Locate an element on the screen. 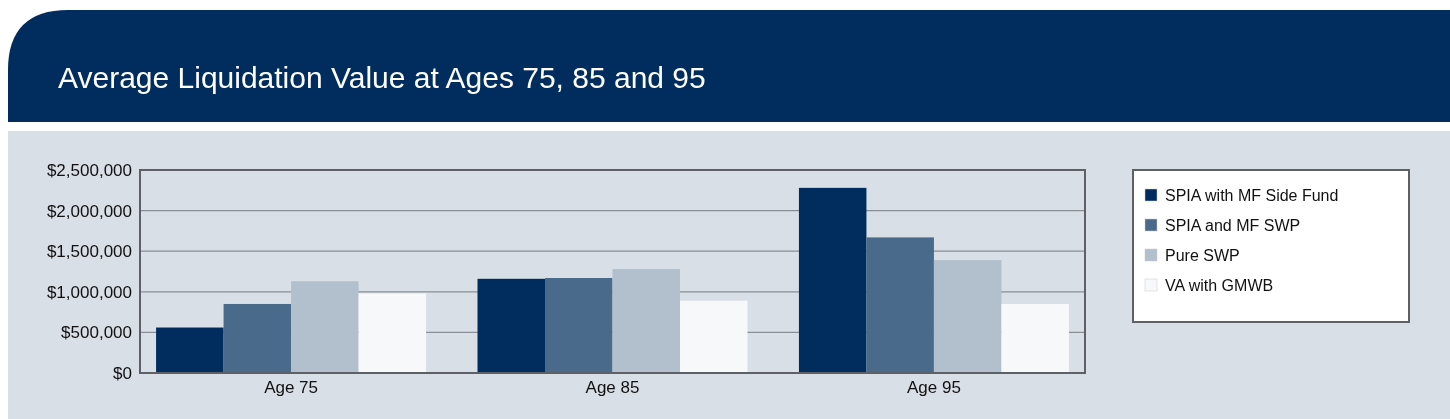  y-tick-label: $0 is located at coordinates (122, 373).